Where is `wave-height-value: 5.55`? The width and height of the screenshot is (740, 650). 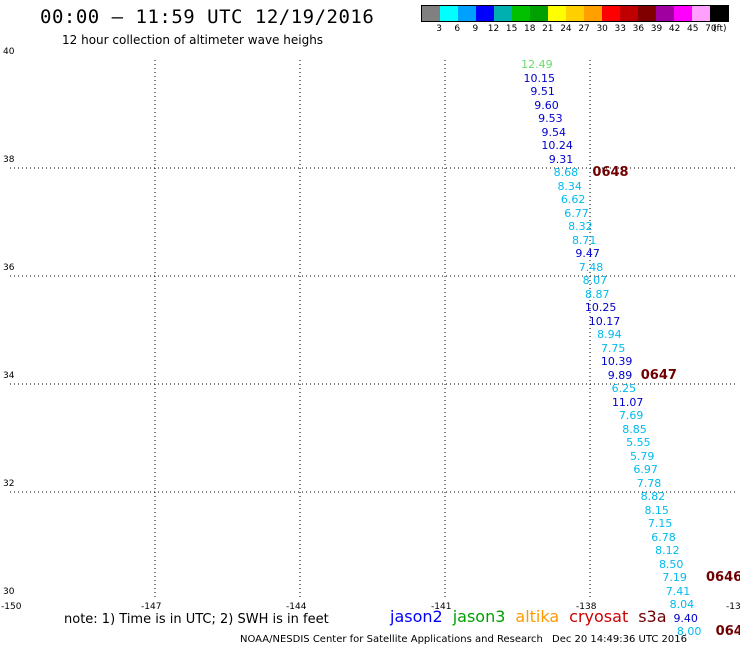 wave-height-value: 5.55 is located at coordinates (638, 443).